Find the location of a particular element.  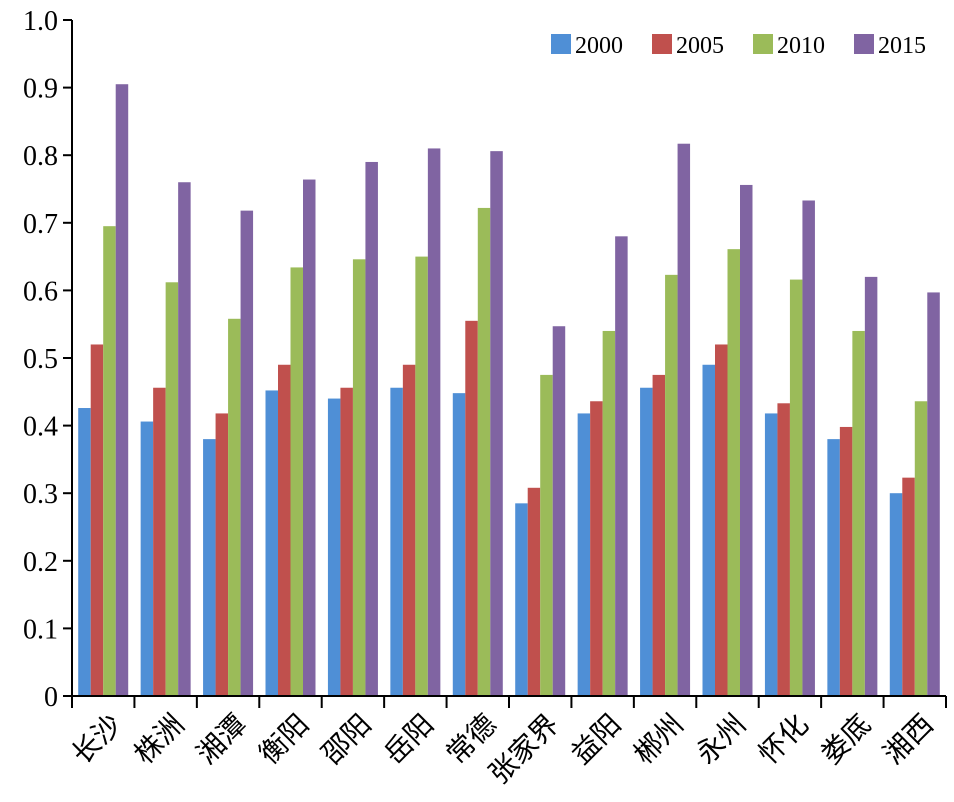

x-category-label: 永州 is located at coordinates (721, 739).